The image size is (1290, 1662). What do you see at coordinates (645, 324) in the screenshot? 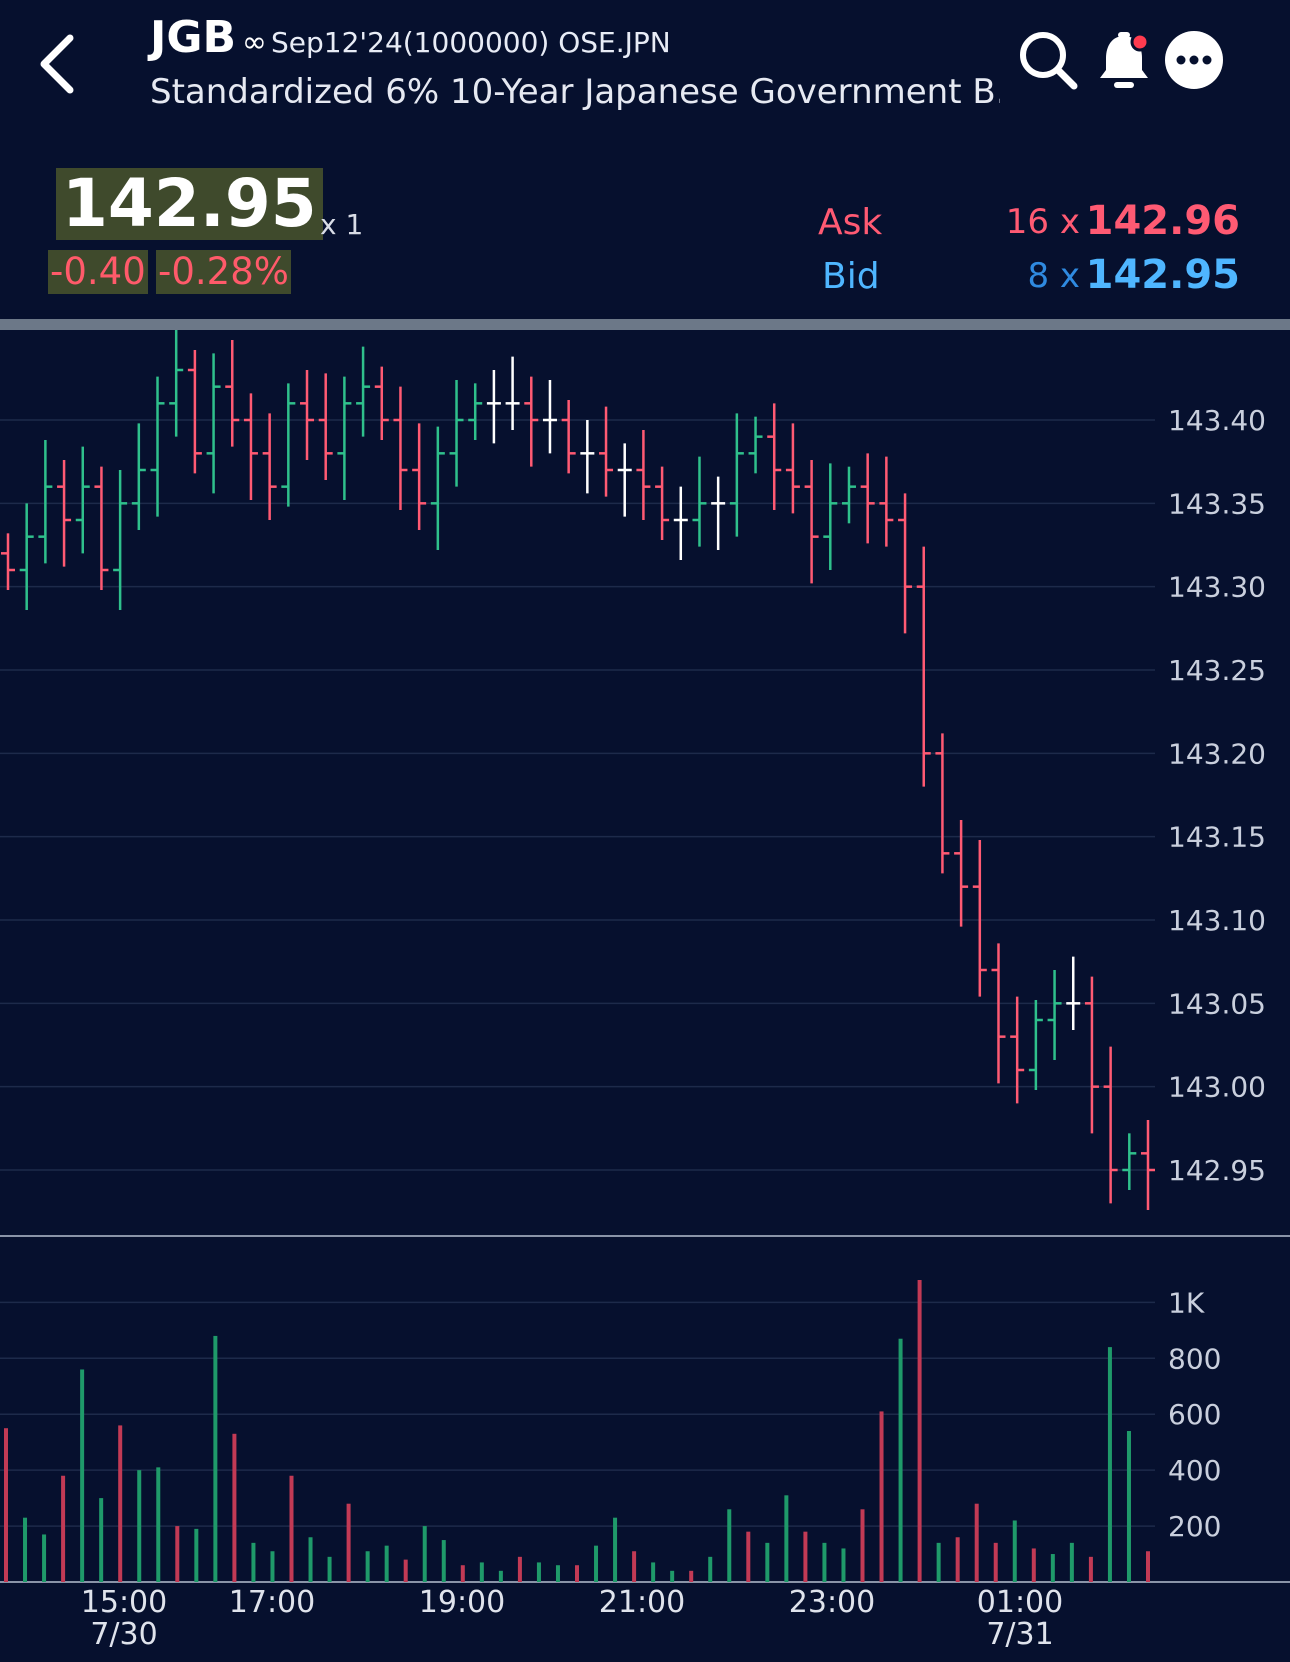
I see `section-divider` at bounding box center [645, 324].